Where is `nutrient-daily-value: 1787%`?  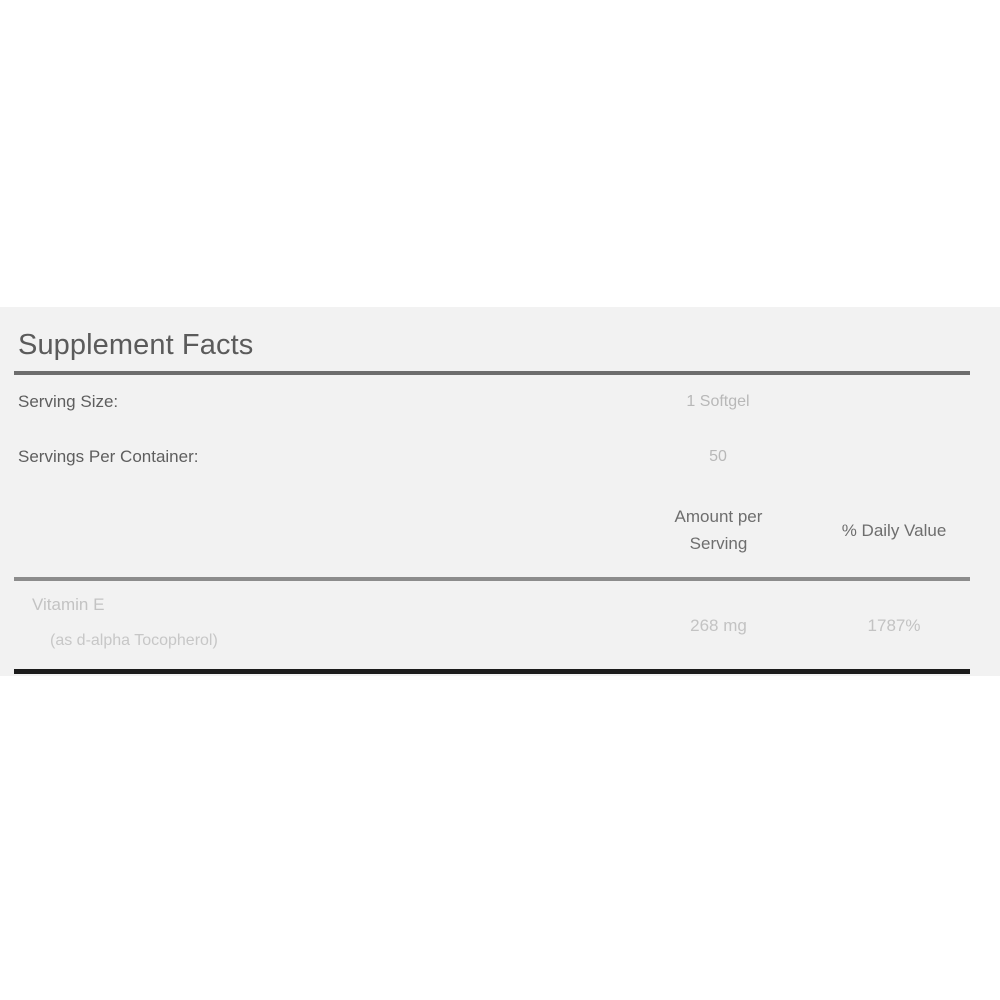
nutrient-daily-value: 1787% is located at coordinates (894, 625).